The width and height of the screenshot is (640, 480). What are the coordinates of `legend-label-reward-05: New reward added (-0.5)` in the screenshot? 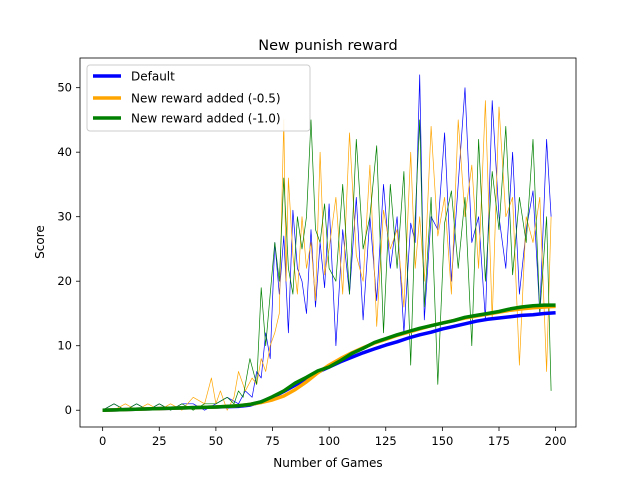 It's located at (206, 99).